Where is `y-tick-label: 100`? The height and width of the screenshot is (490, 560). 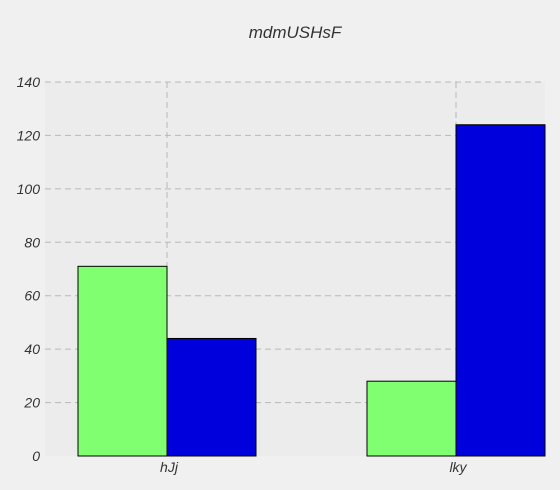 y-tick-label: 100 is located at coordinates (29, 189).